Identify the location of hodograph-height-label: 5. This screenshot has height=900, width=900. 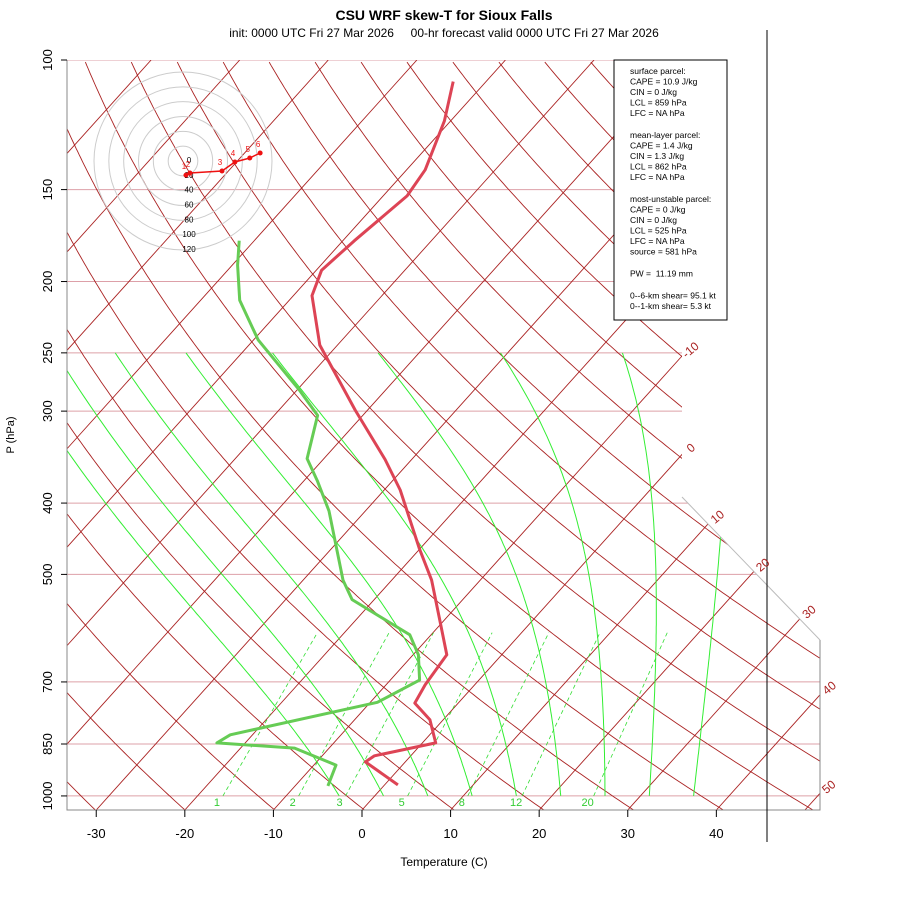
(248, 149).